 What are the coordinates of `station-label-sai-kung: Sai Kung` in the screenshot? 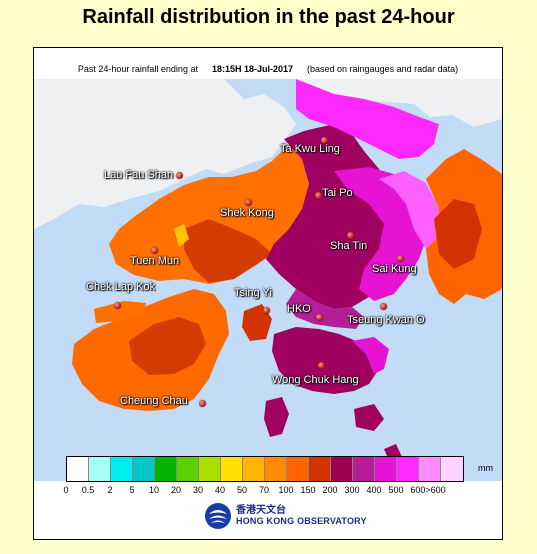 It's located at (394, 269).